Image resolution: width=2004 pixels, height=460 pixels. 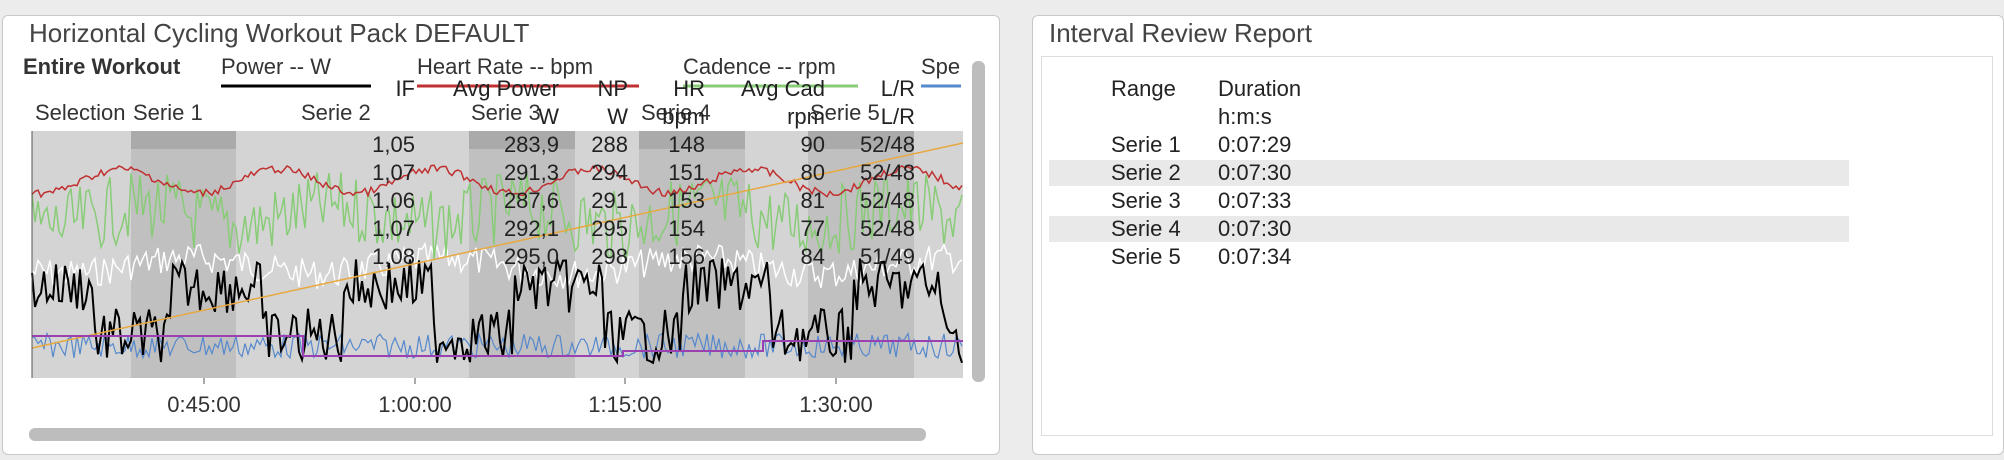 What do you see at coordinates (1146, 172) in the screenshot?
I see `table-cell: Serie 2` at bounding box center [1146, 172].